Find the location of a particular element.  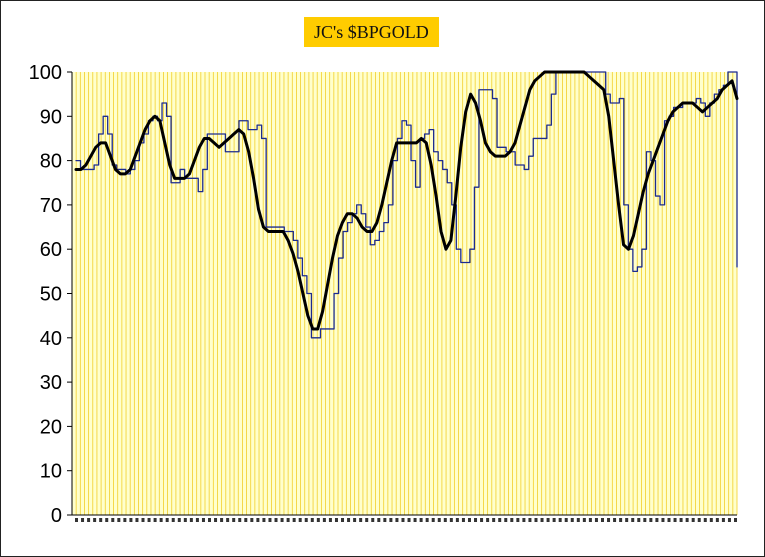

y-tick-label: 60 is located at coordinates (51, 250).